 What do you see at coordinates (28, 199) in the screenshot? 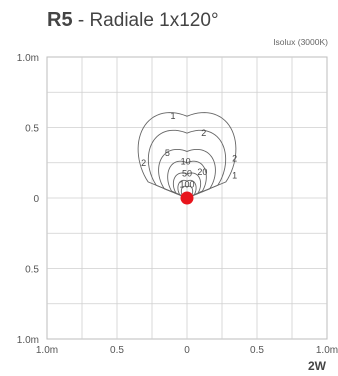
I see `y-axis-ticks: 1.0m 0.5 0 0.5 1.0m` at bounding box center [28, 199].